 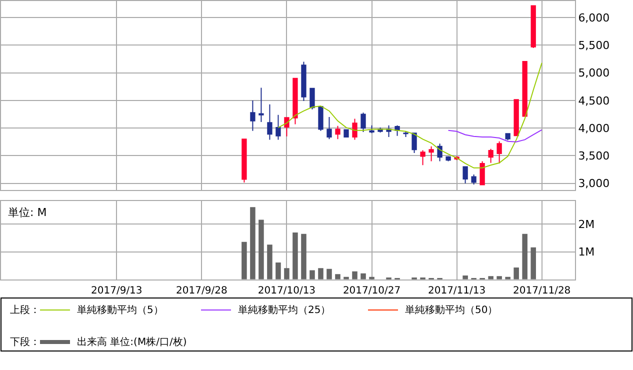 I want to click on x-tick-label: 2017/11/13, so click(x=457, y=290).